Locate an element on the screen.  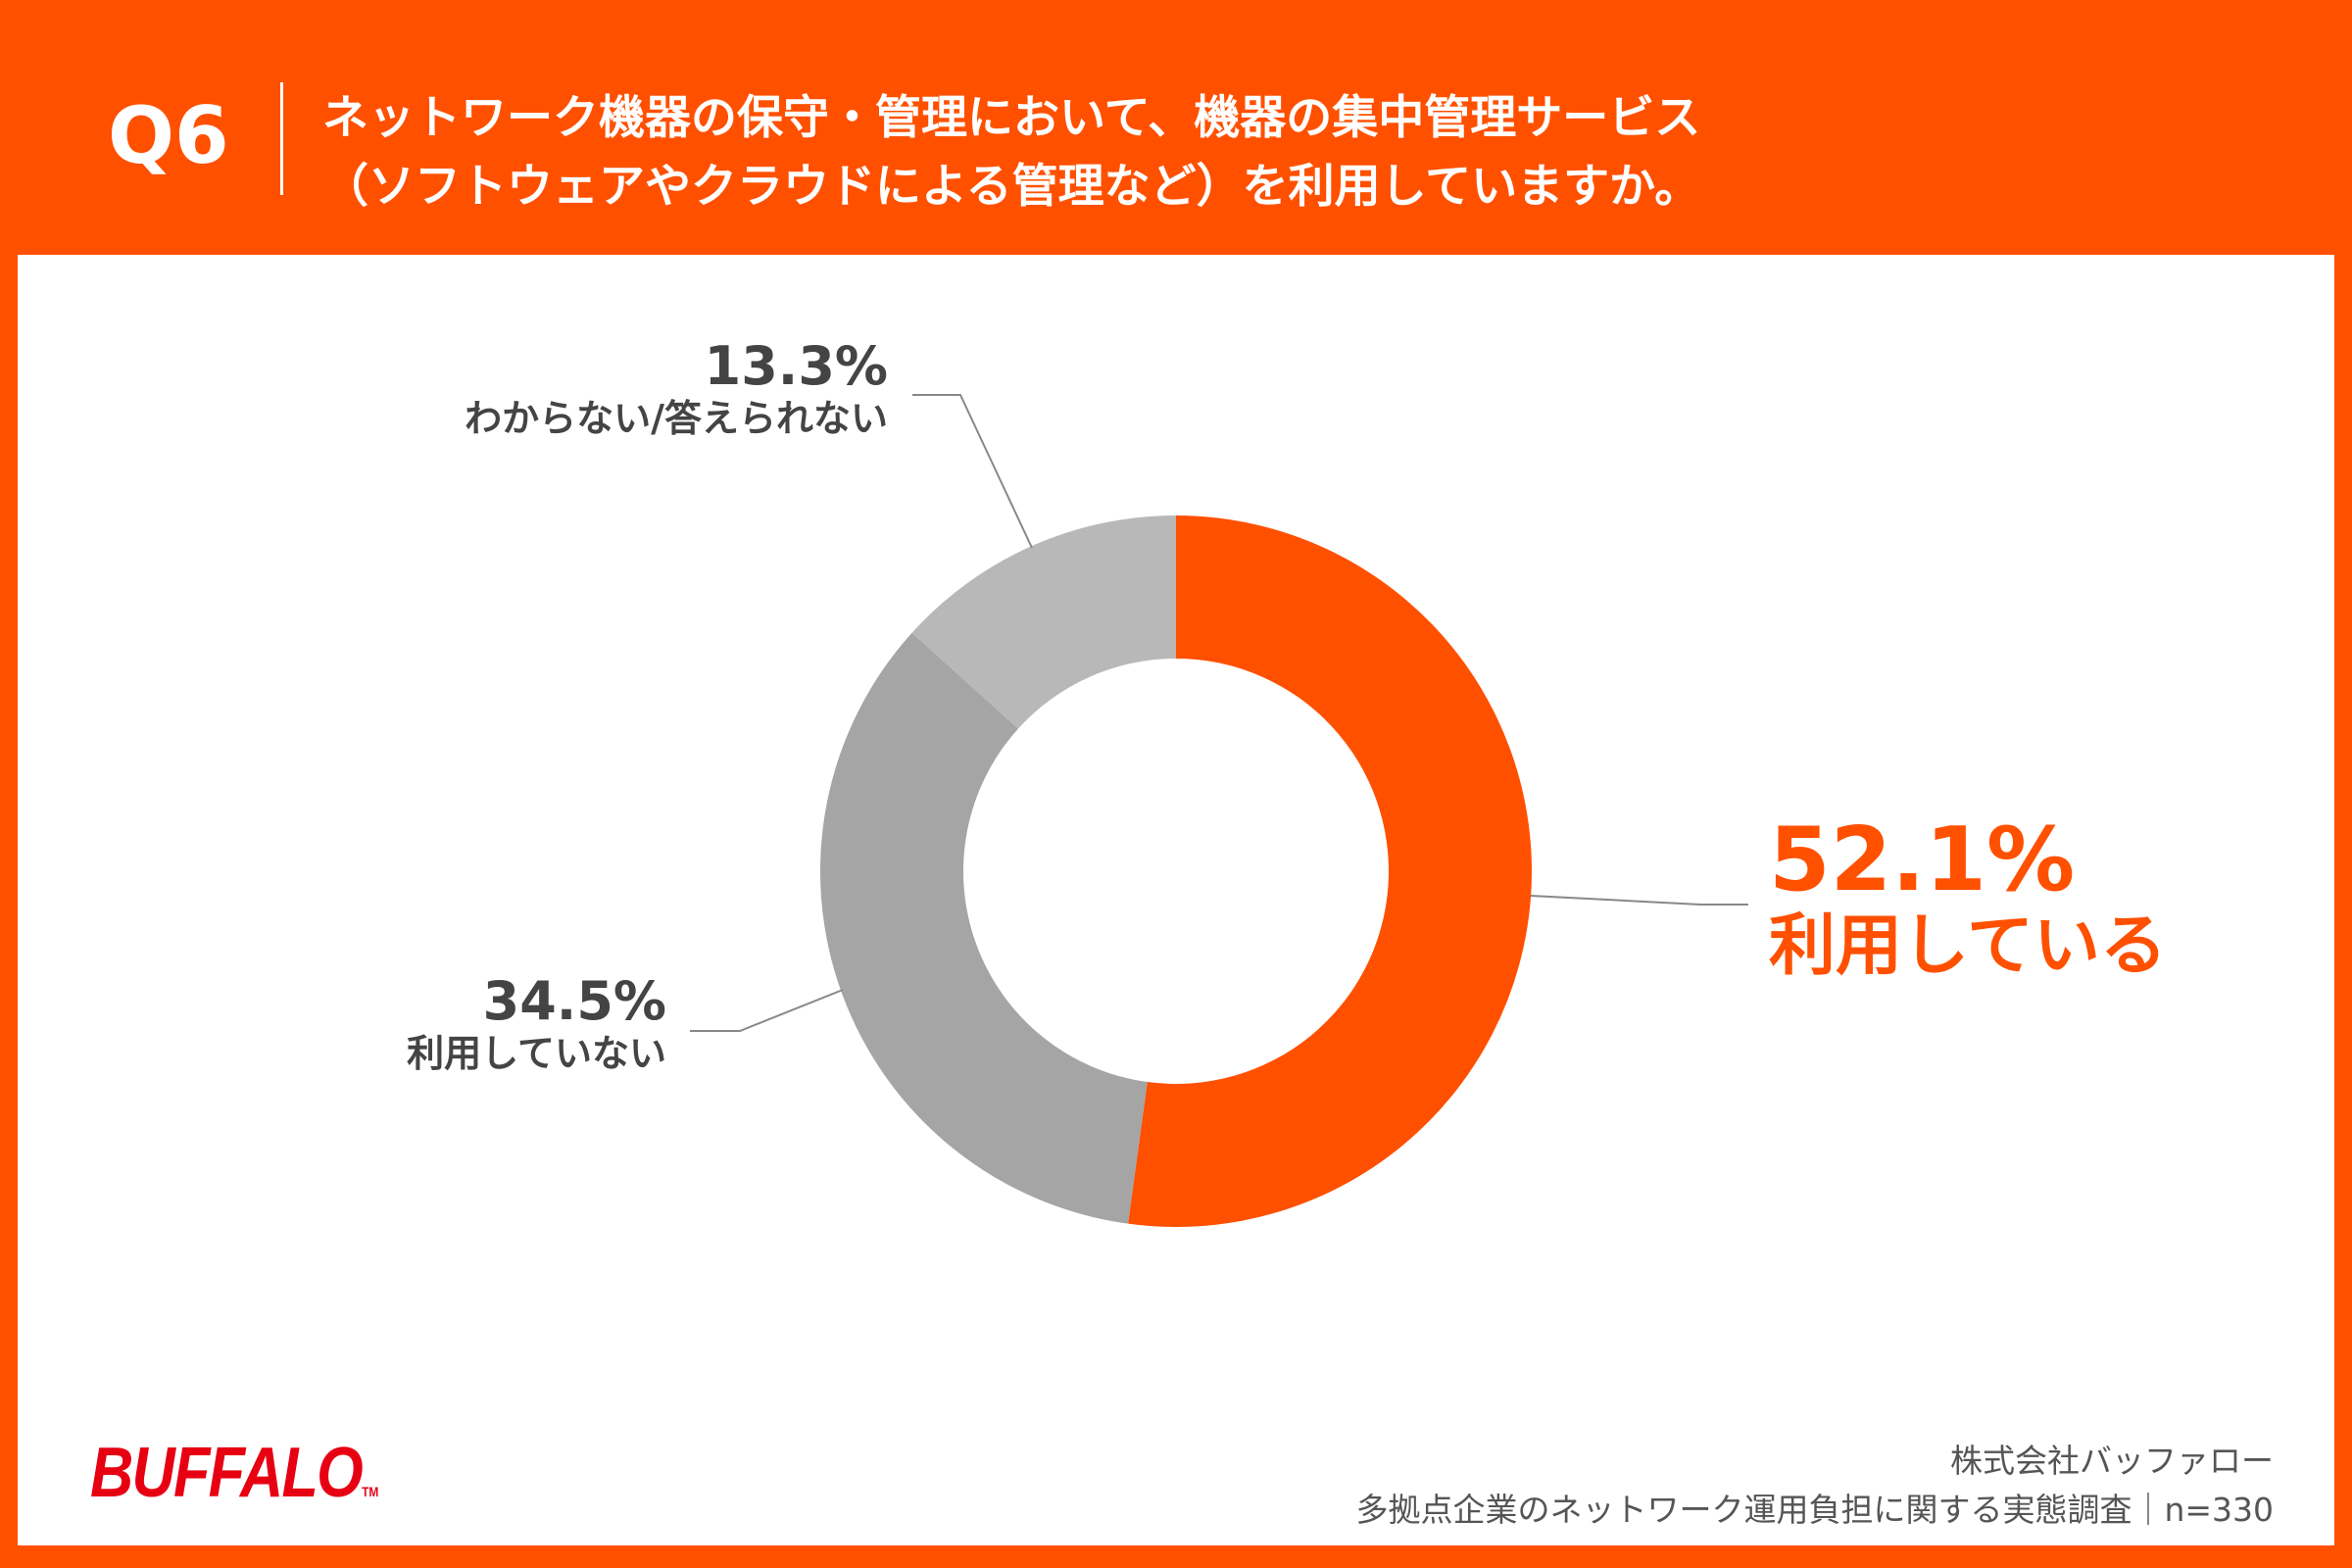
label-not-using: 34.5% 利用していない is located at coordinates (536, 1024).